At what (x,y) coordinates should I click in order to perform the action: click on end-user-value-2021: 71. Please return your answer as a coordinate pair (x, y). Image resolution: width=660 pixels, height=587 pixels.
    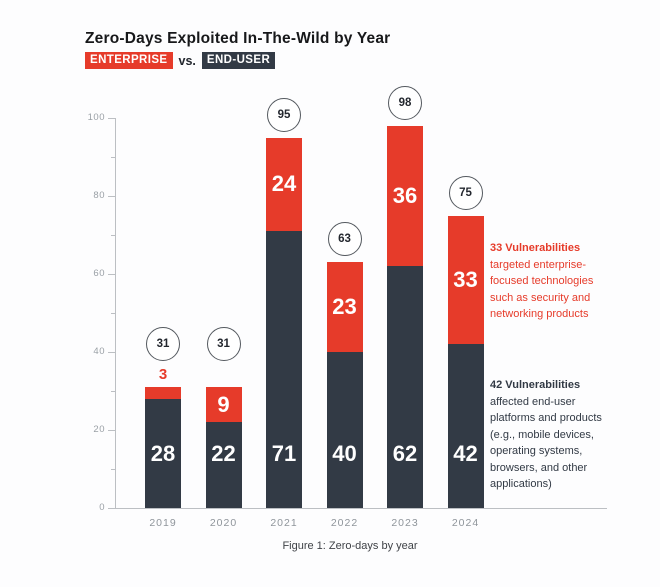
    Looking at the image, I should click on (284, 453).